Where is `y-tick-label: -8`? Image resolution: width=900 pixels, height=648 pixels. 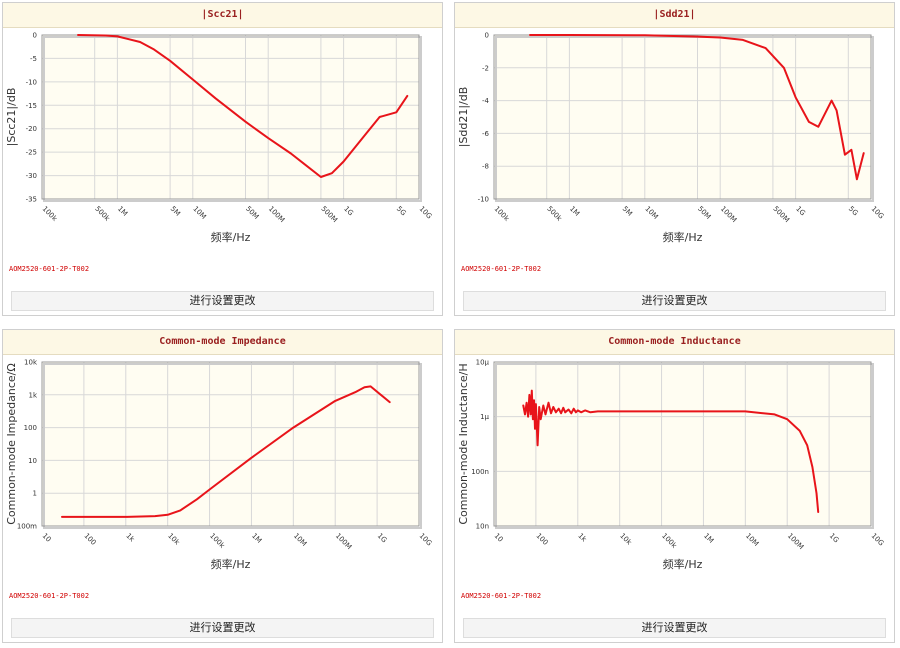
y-tick-label: -8 is located at coordinates (485, 167).